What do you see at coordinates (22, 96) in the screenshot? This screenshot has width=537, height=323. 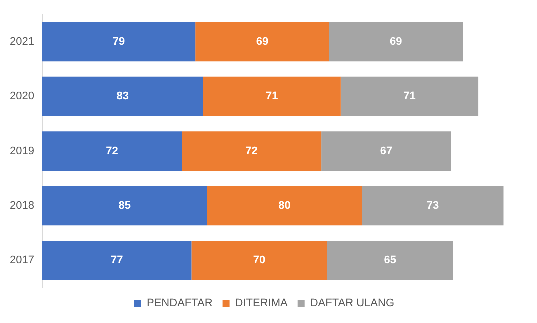 I see `y-tick-label: 2020` at bounding box center [22, 96].